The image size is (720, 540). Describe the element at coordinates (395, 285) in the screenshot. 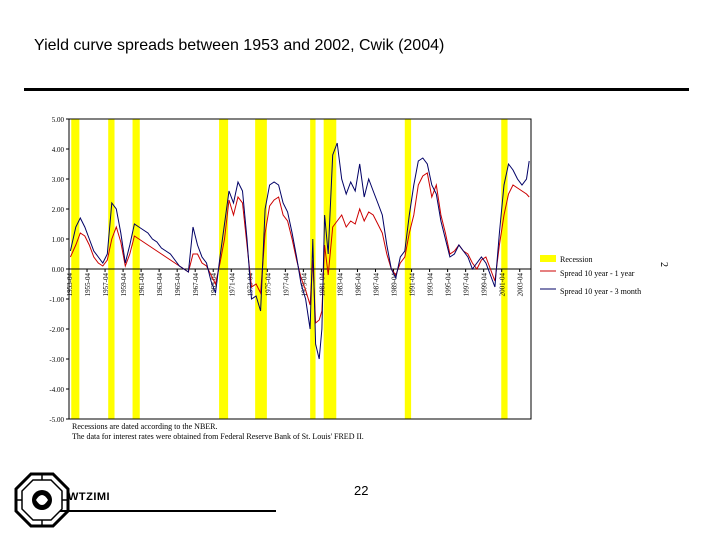

I see `x-tick-label: 1989-04` at that location.